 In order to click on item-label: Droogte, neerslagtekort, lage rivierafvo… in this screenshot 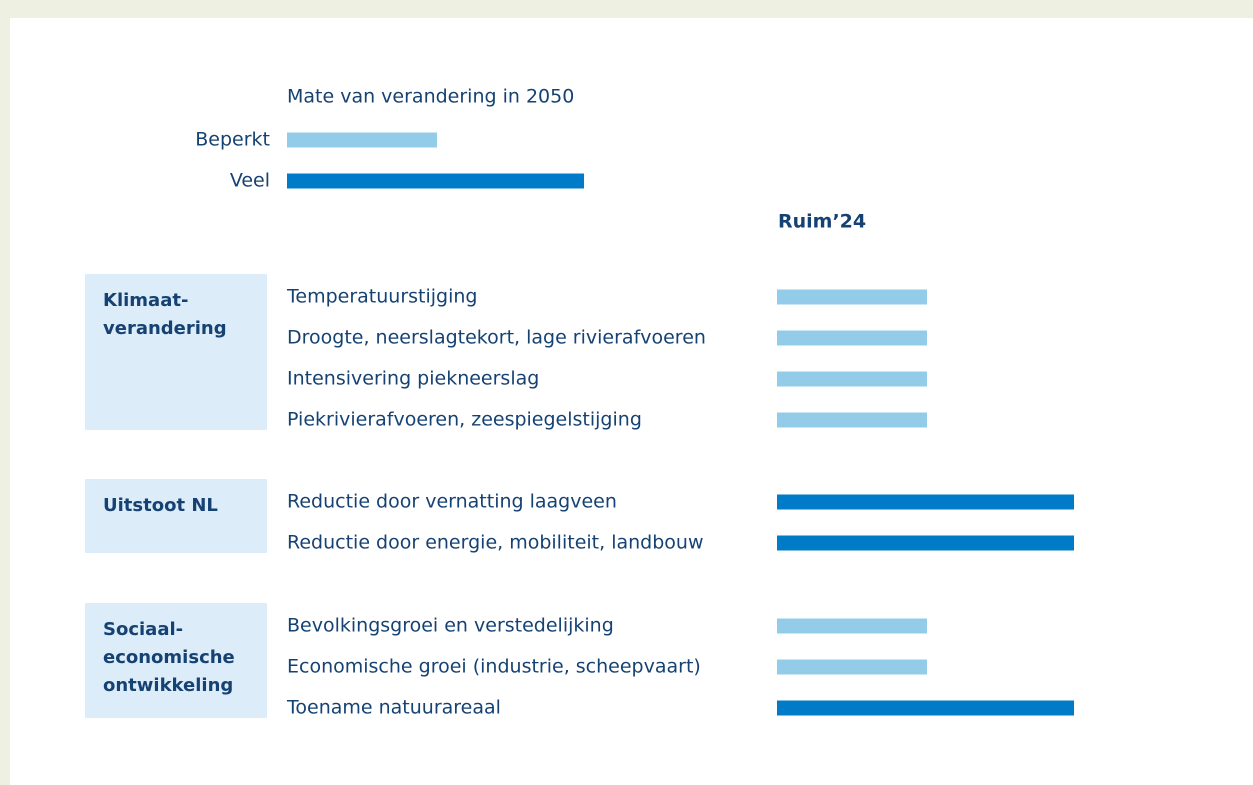, I will do `click(496, 338)`.